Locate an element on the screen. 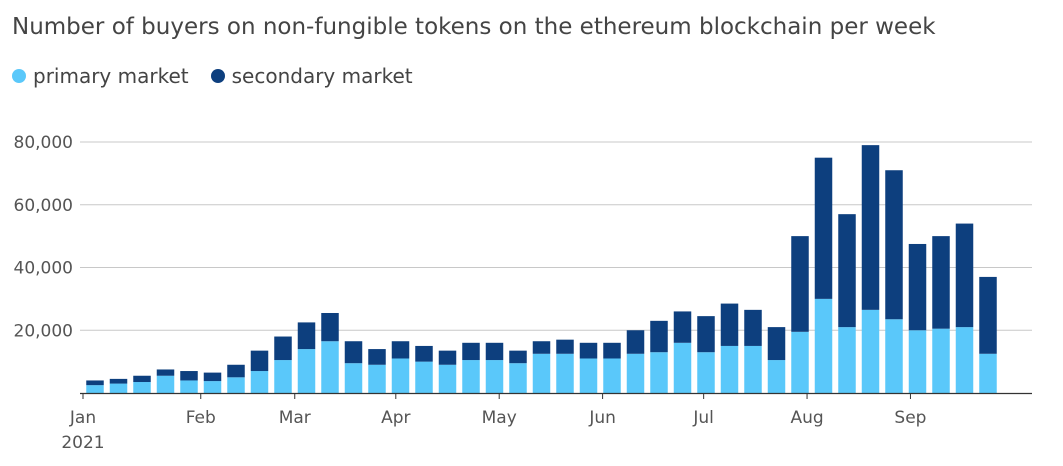 The image size is (1063, 466). x-tick-label: Jul is located at coordinates (703, 418).